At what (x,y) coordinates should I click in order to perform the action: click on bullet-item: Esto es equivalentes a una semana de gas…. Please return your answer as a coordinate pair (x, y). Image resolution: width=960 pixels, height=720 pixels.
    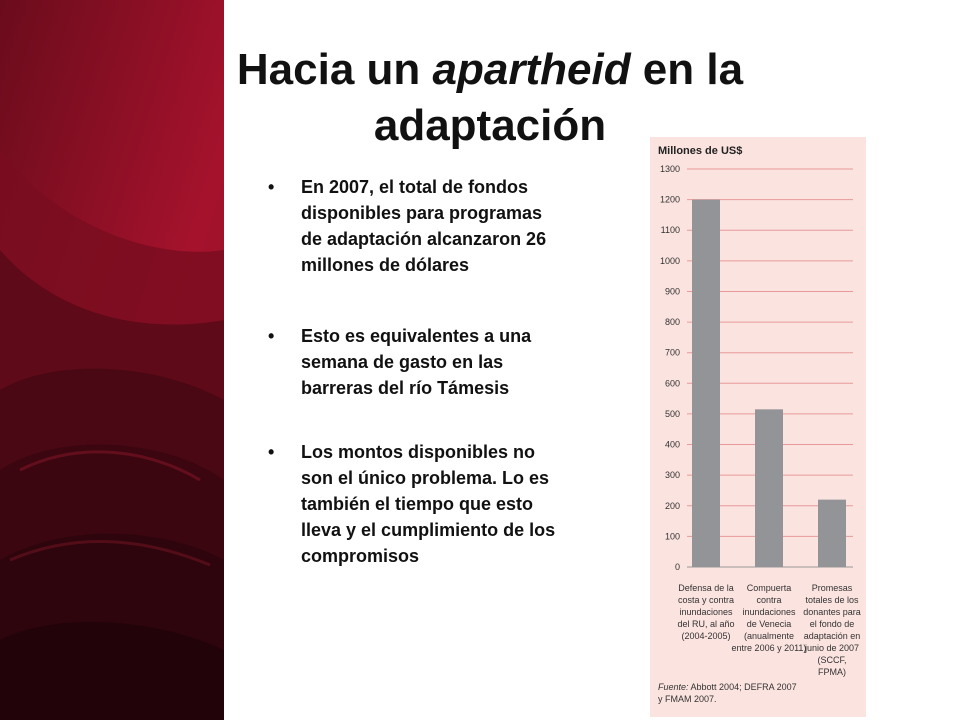
    Looking at the image, I should click on (418, 362).